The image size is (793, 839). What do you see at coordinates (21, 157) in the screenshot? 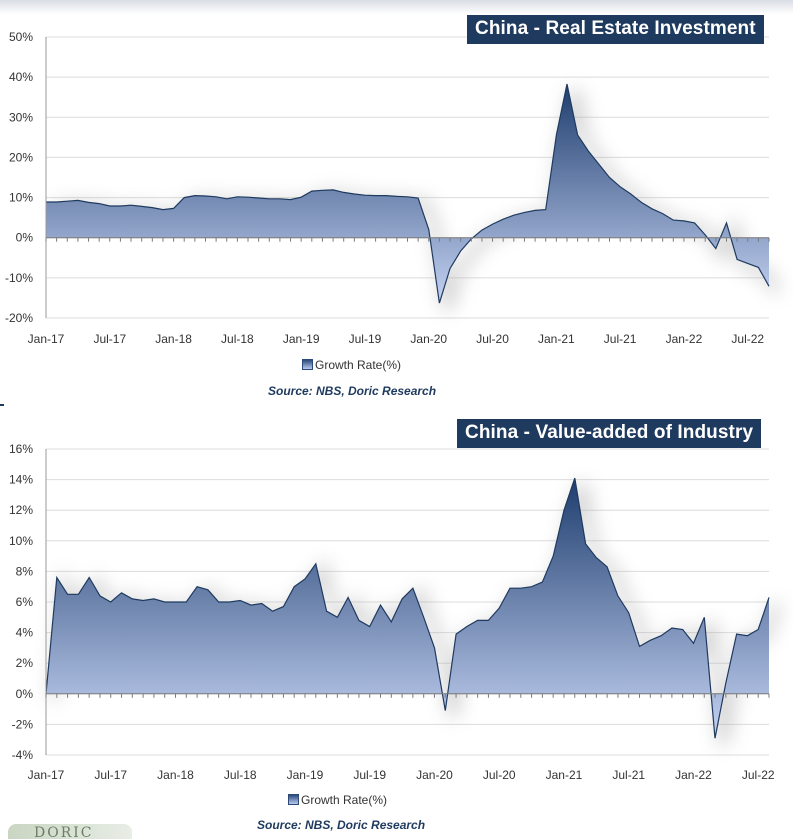
I see `y-tick-label: 20%` at bounding box center [21, 157].